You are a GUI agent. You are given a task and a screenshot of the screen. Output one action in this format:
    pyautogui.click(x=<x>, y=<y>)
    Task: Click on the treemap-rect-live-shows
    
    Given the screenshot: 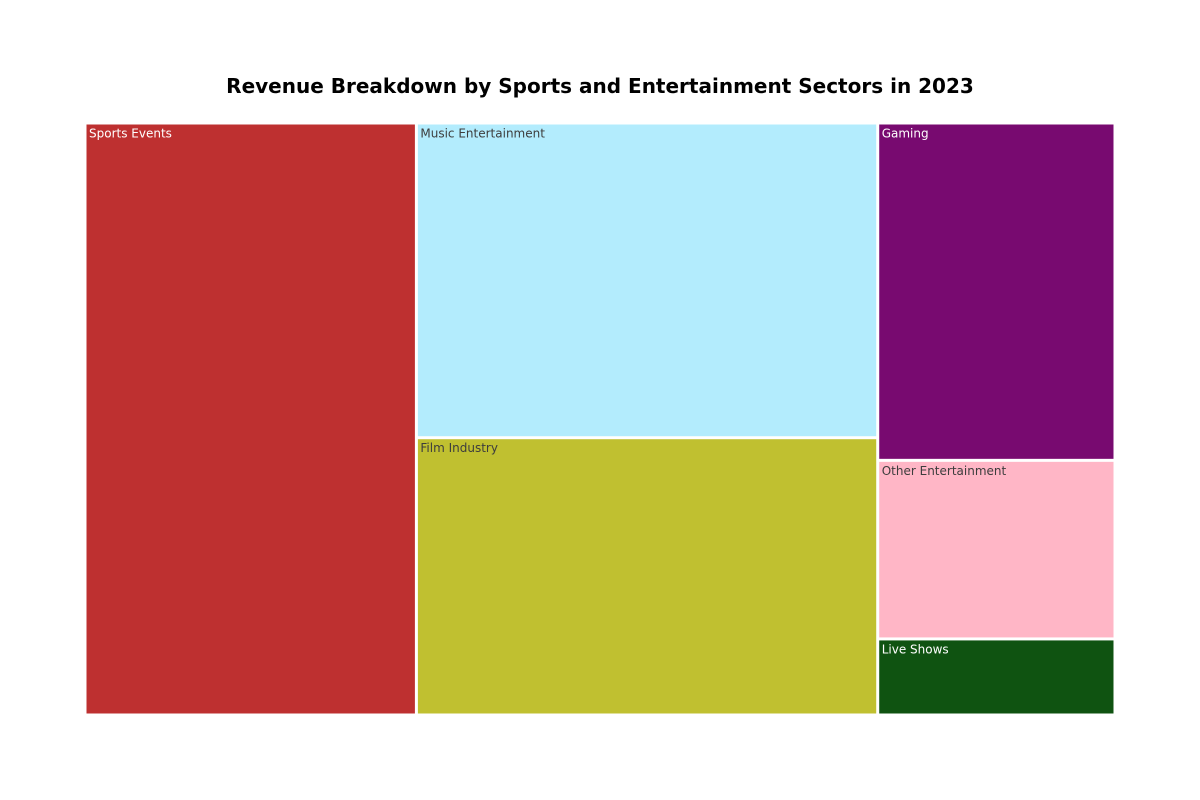 What is the action you would take?
    pyautogui.click(x=996, y=677)
    